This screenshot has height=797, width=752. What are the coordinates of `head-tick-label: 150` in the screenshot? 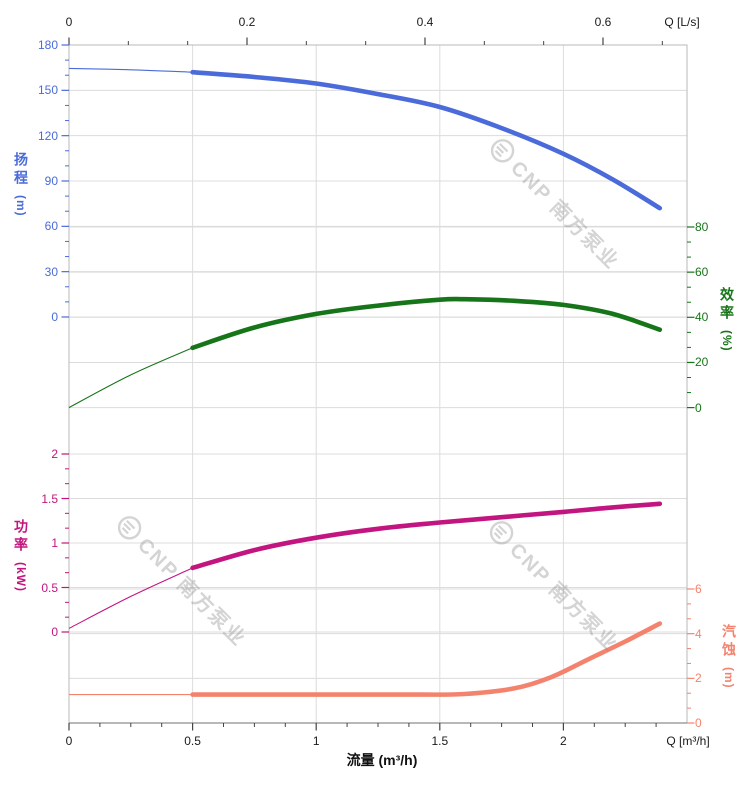 It's located at (47, 90).